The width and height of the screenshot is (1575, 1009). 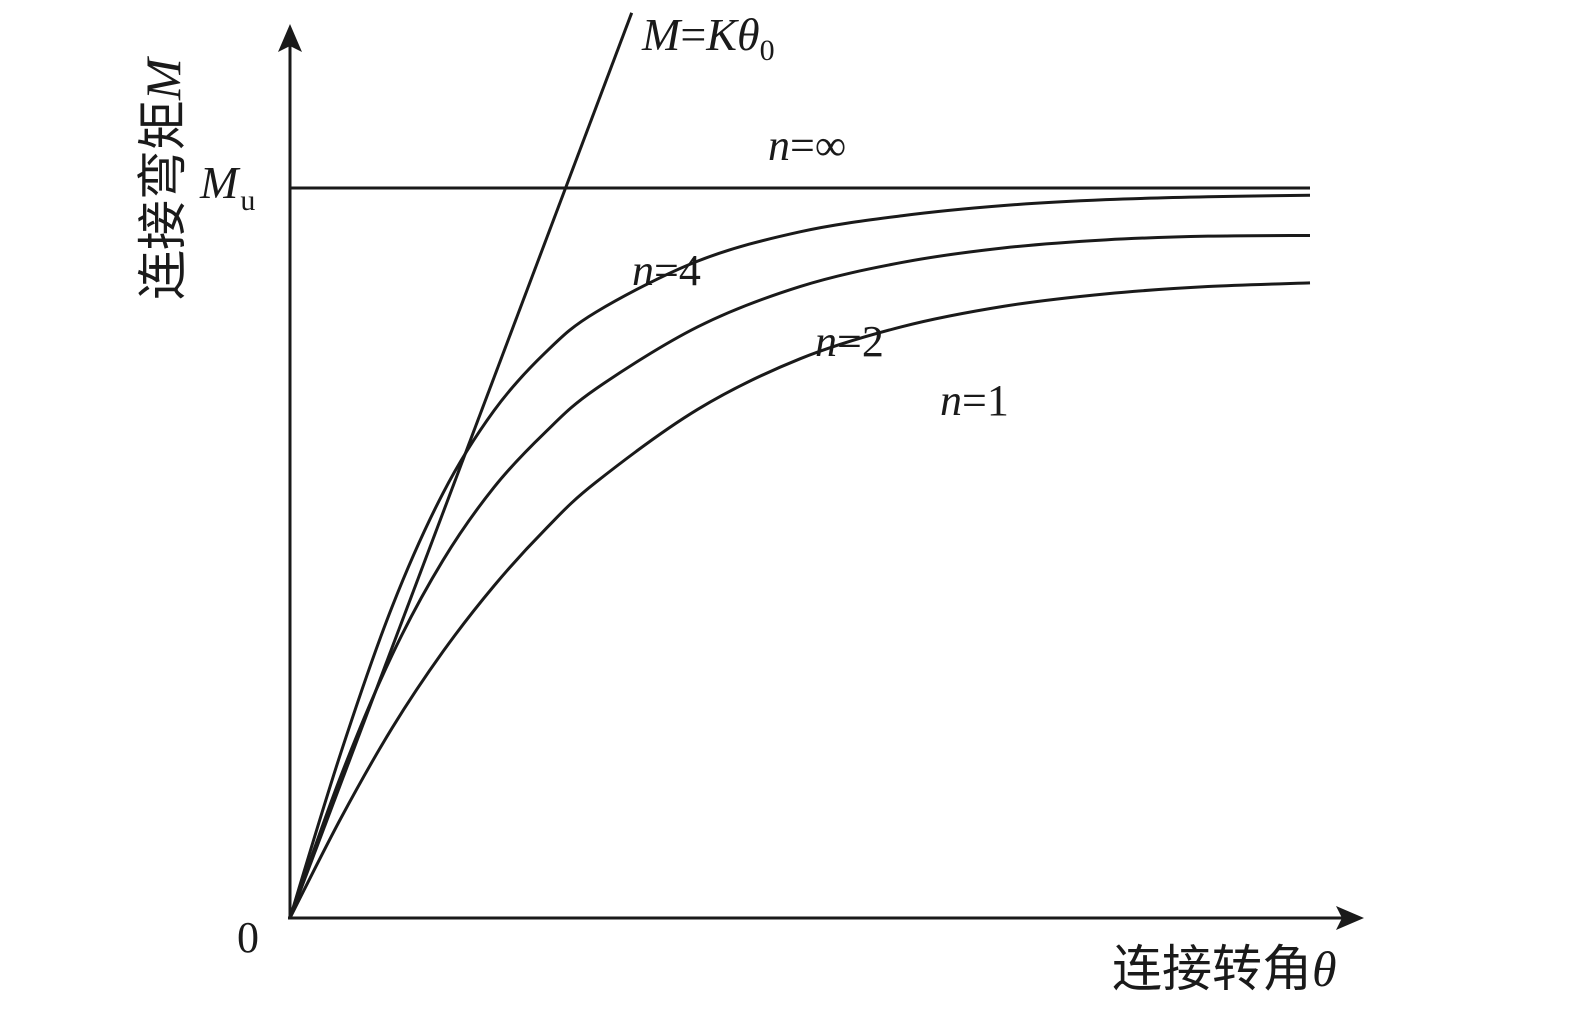 What do you see at coordinates (662, 34) in the screenshot?
I see `elastic-label-m: M` at bounding box center [662, 34].